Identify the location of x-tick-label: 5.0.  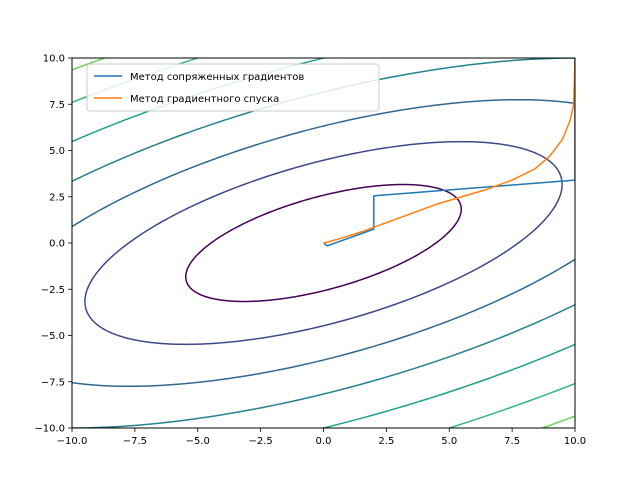
(449, 441).